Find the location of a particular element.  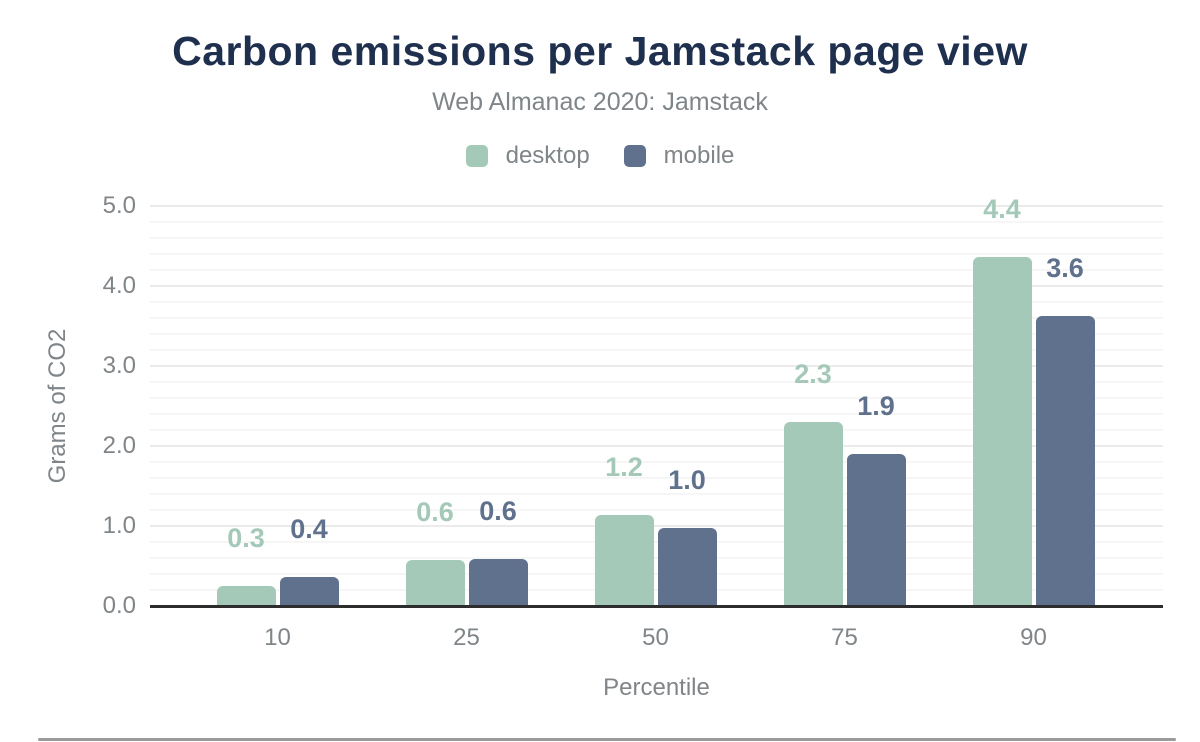

bar-desktop-p90 is located at coordinates (1002, 431).